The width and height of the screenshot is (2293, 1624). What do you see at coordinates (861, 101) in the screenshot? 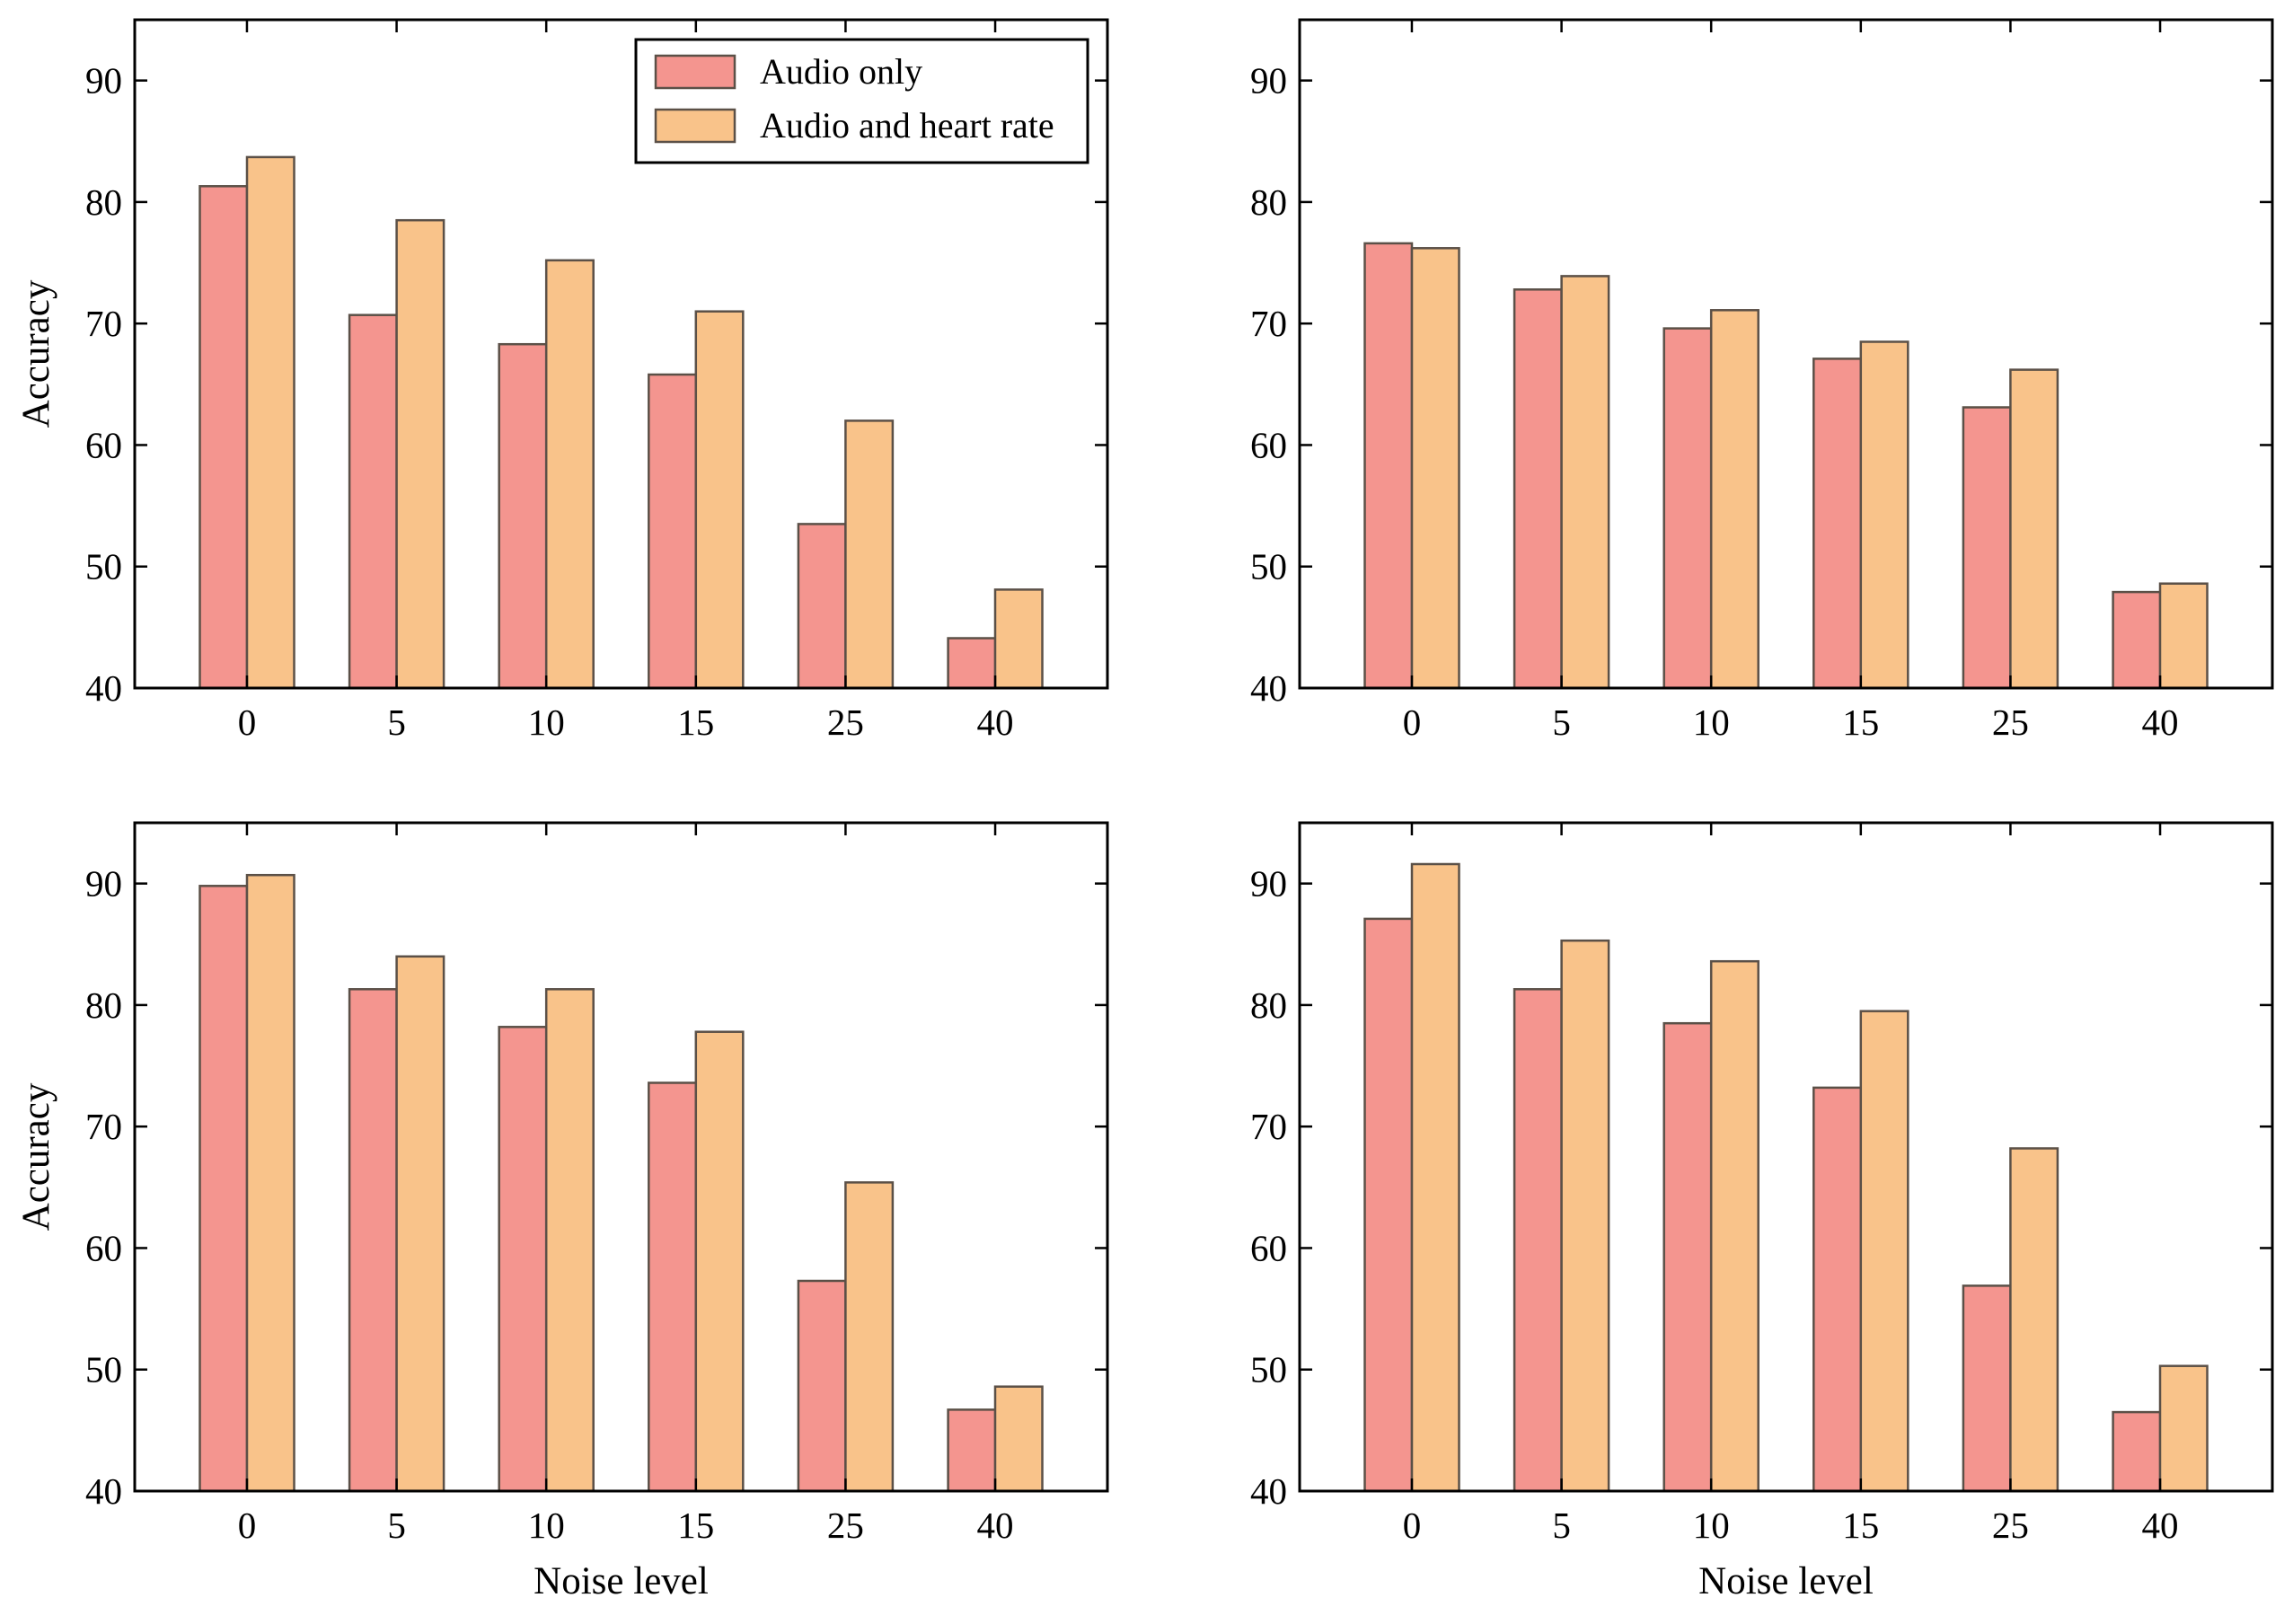
I see `legend: Audio only Audio and heart rate` at bounding box center [861, 101].